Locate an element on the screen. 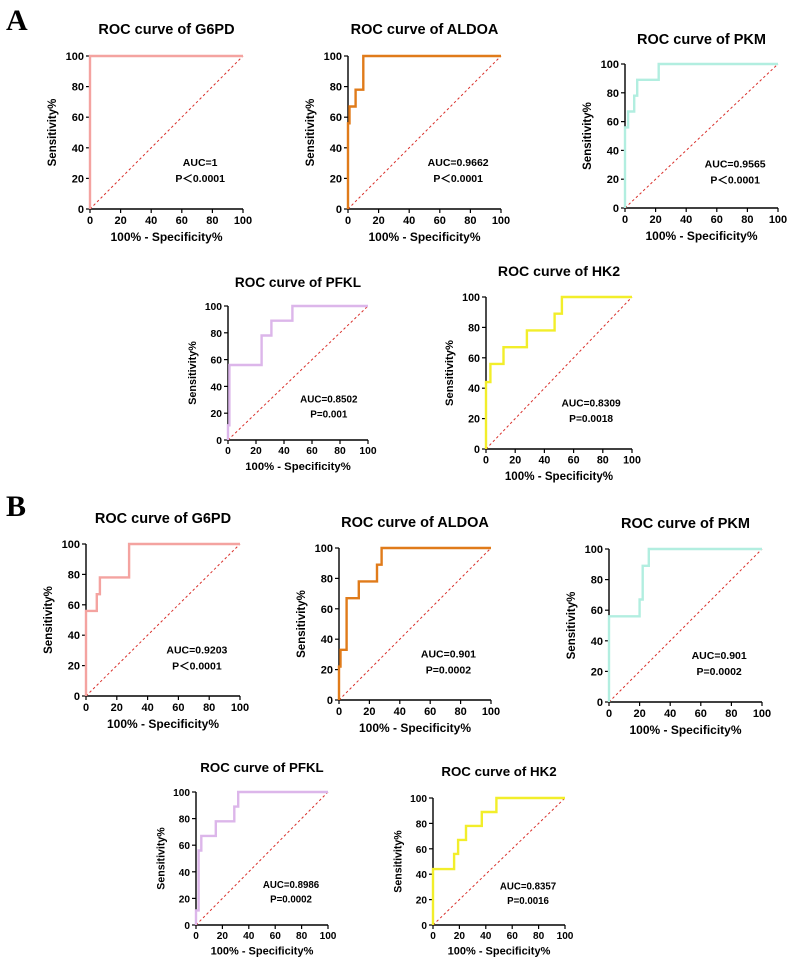 The width and height of the screenshot is (798, 966). auc-annotation: AUC=0.8357 is located at coordinates (528, 886).